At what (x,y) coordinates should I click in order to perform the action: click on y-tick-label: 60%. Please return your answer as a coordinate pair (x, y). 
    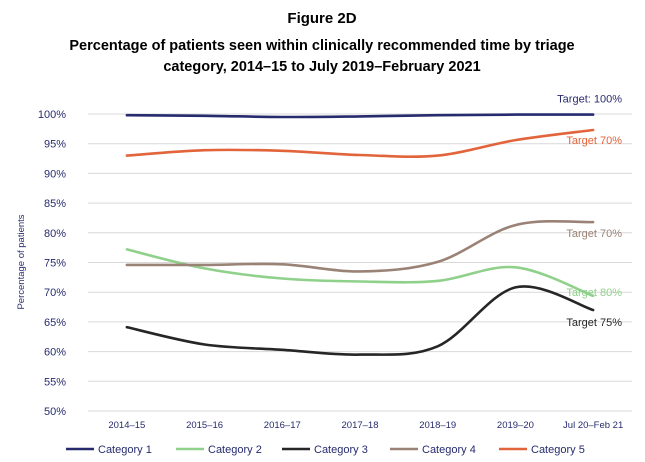
    Looking at the image, I should click on (55, 353).